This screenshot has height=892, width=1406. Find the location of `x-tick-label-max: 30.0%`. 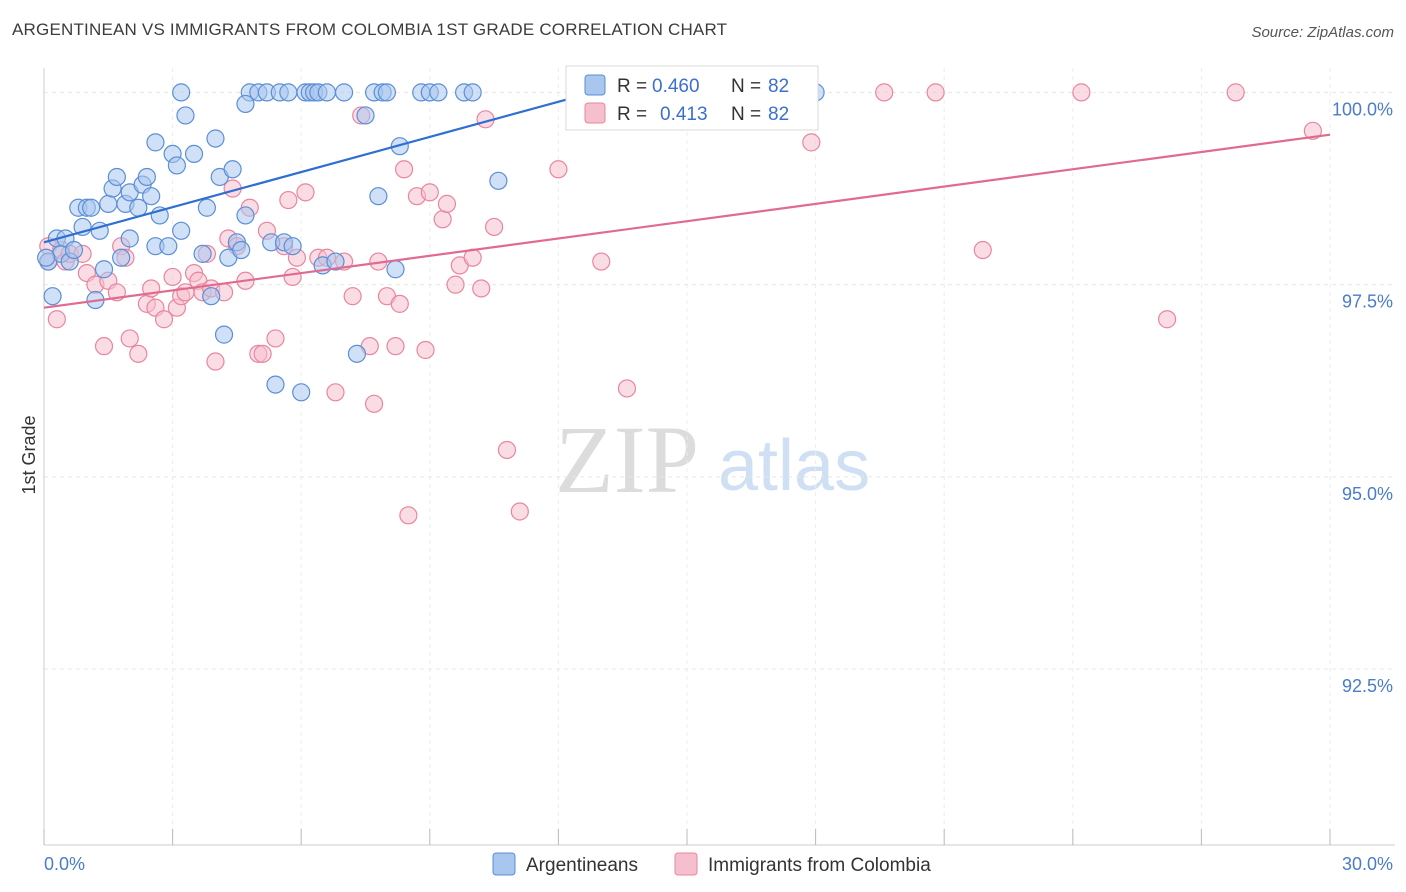

x-tick-label-max: 30.0% is located at coordinates (1367, 864).